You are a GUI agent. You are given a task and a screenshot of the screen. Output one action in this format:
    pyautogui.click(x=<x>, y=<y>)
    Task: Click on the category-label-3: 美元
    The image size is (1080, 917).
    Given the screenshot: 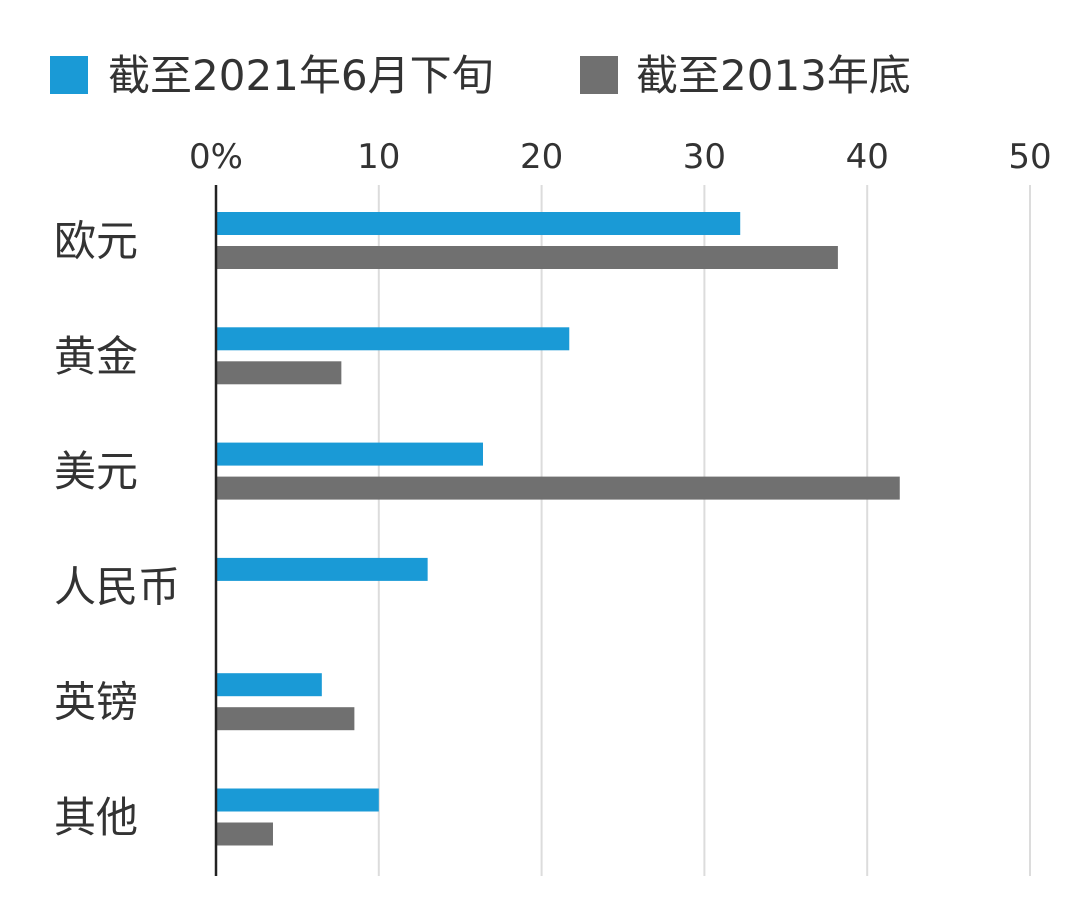 What is the action you would take?
    pyautogui.click(x=96, y=471)
    